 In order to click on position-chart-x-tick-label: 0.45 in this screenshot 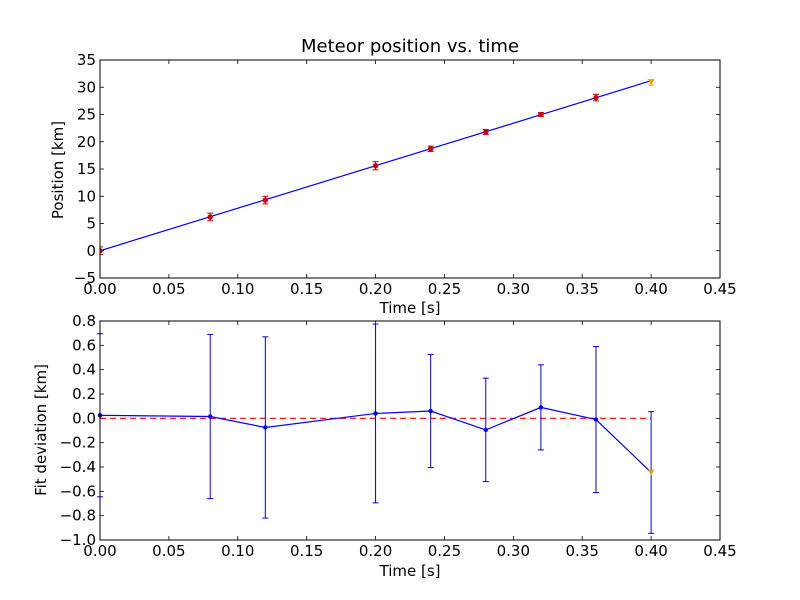, I will do `click(719, 289)`.